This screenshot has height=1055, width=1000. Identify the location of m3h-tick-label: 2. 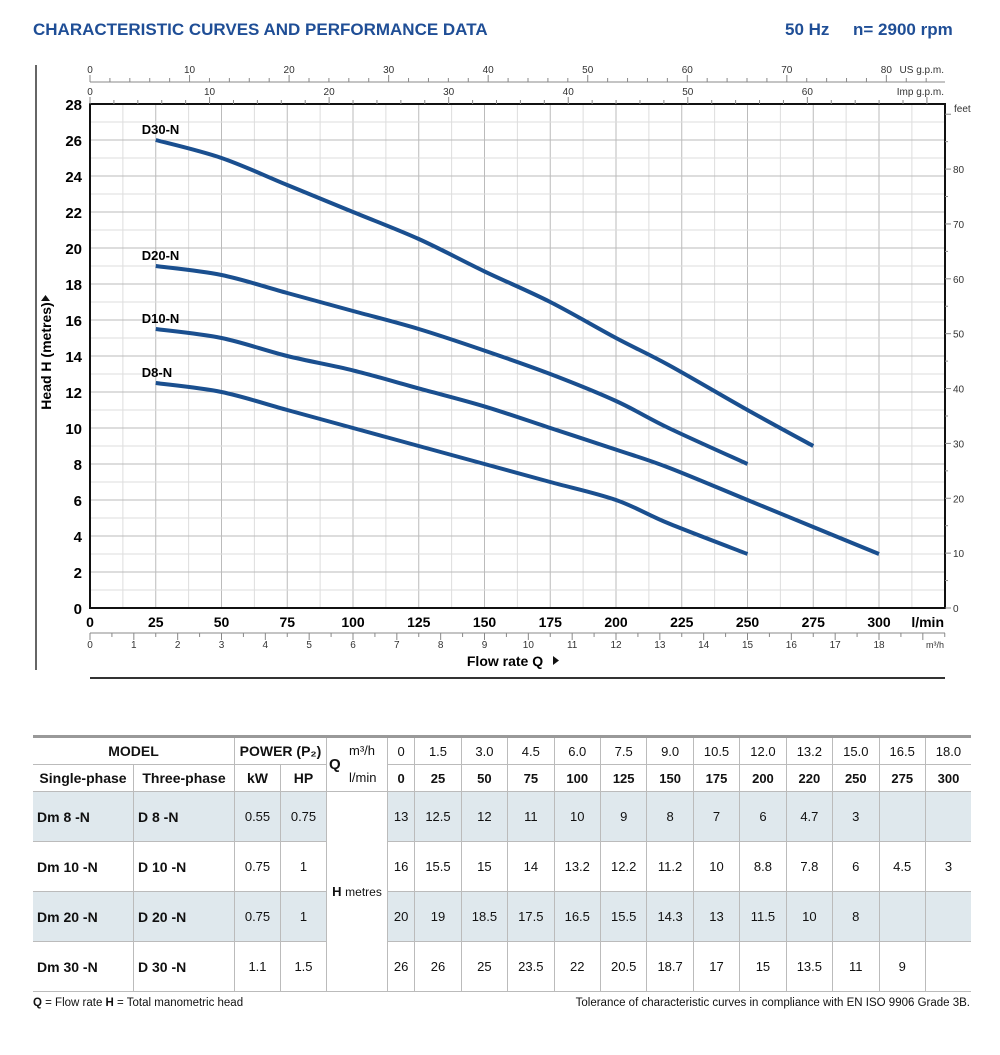
(178, 645).